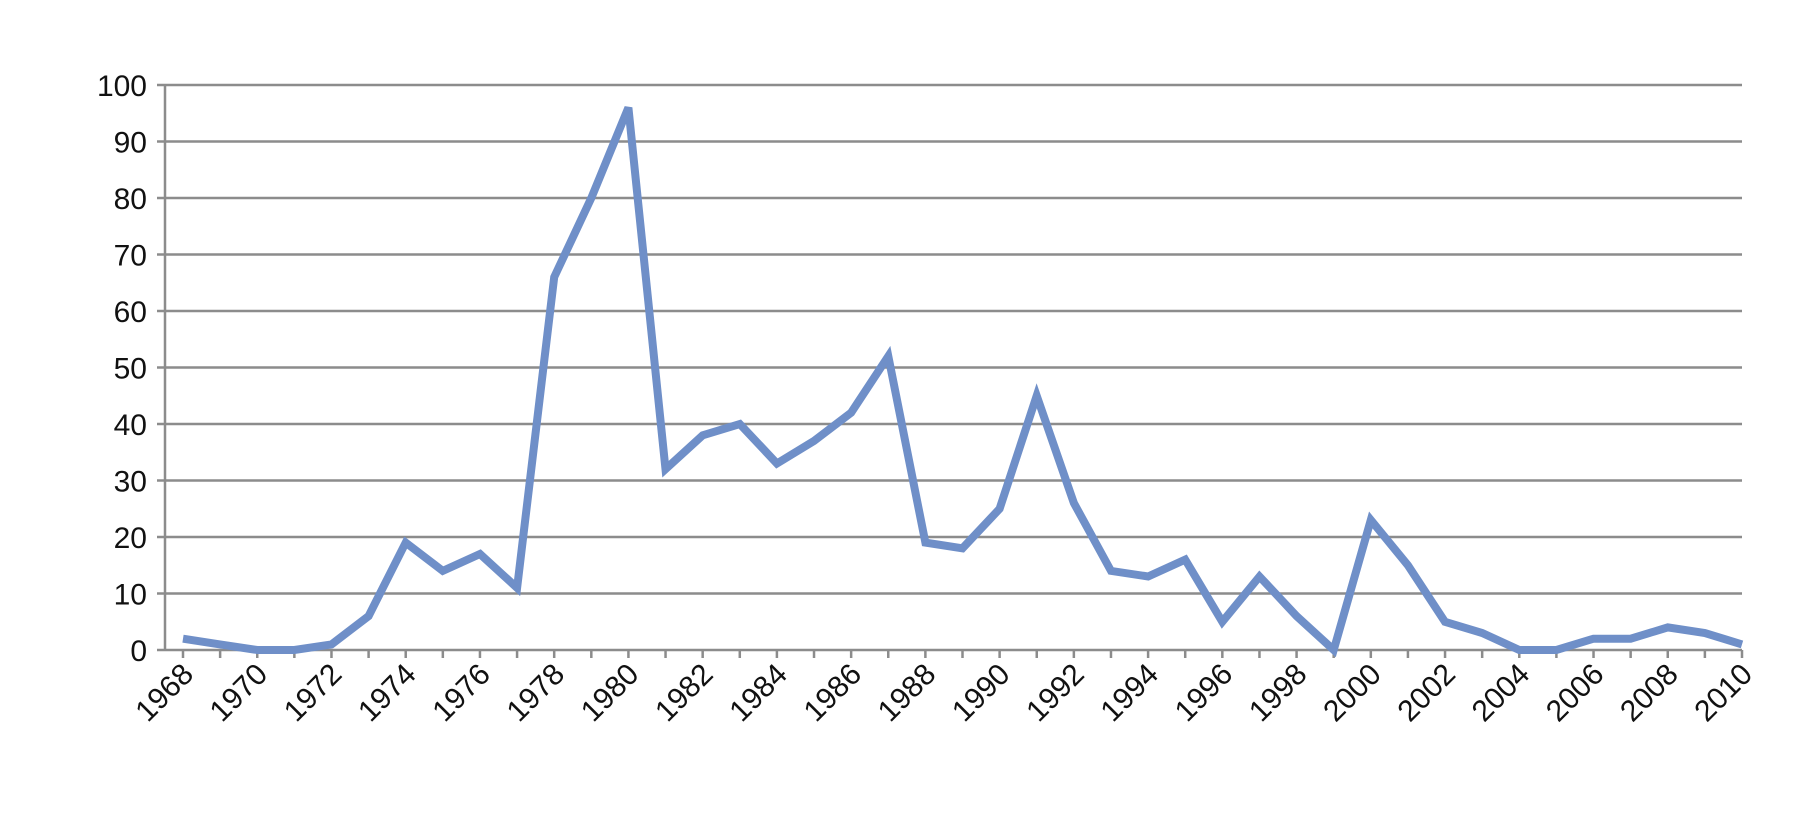 The image size is (1817, 827). Describe the element at coordinates (758, 693) in the screenshot. I see `x-tick-label-1984: 1984` at that location.